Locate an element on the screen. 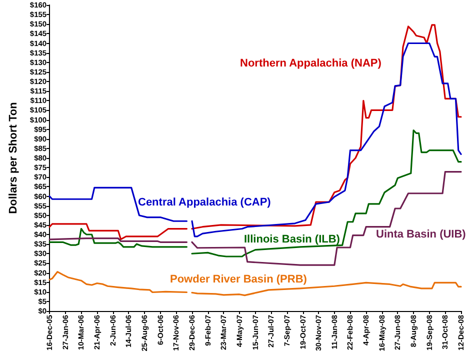  series-label: Powder River Basin (PRB) is located at coordinates (239, 280).